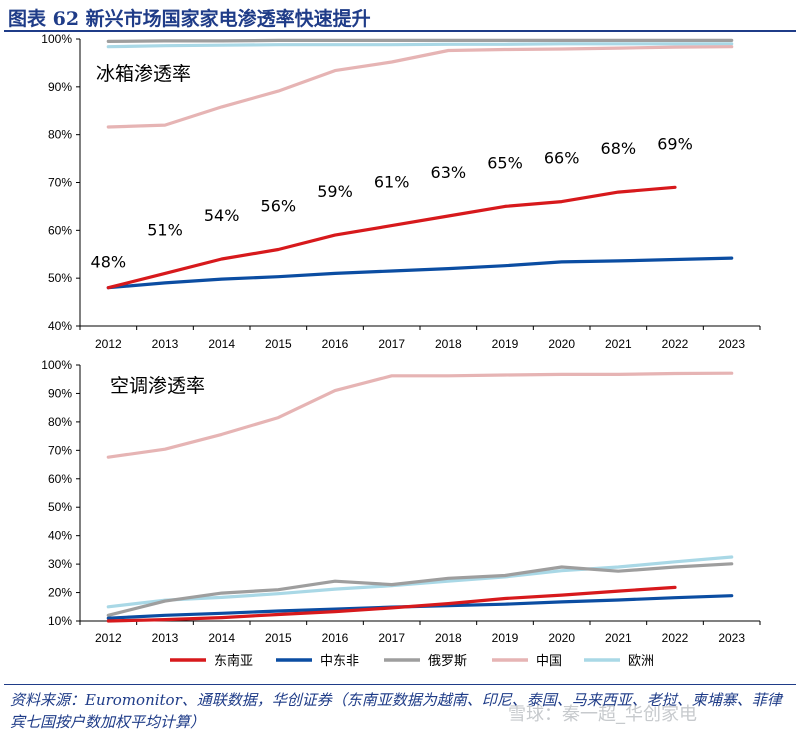 Image resolution: width=800 pixels, height=739 pixels. I want to click on panel-label: 空调渗透率, so click(157, 386).